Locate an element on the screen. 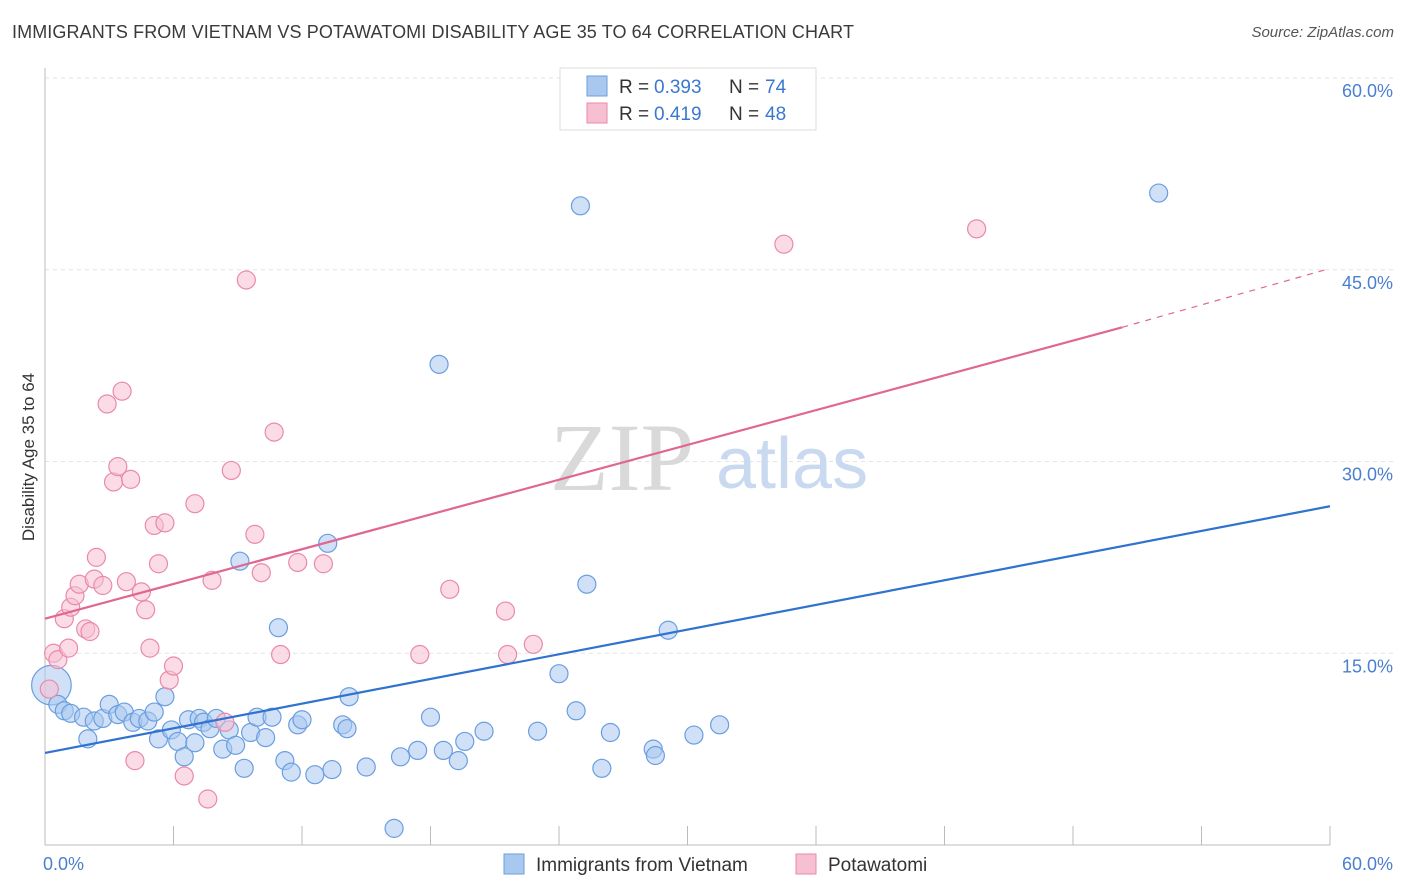  watermark-atlas: atlas is located at coordinates (792, 464).